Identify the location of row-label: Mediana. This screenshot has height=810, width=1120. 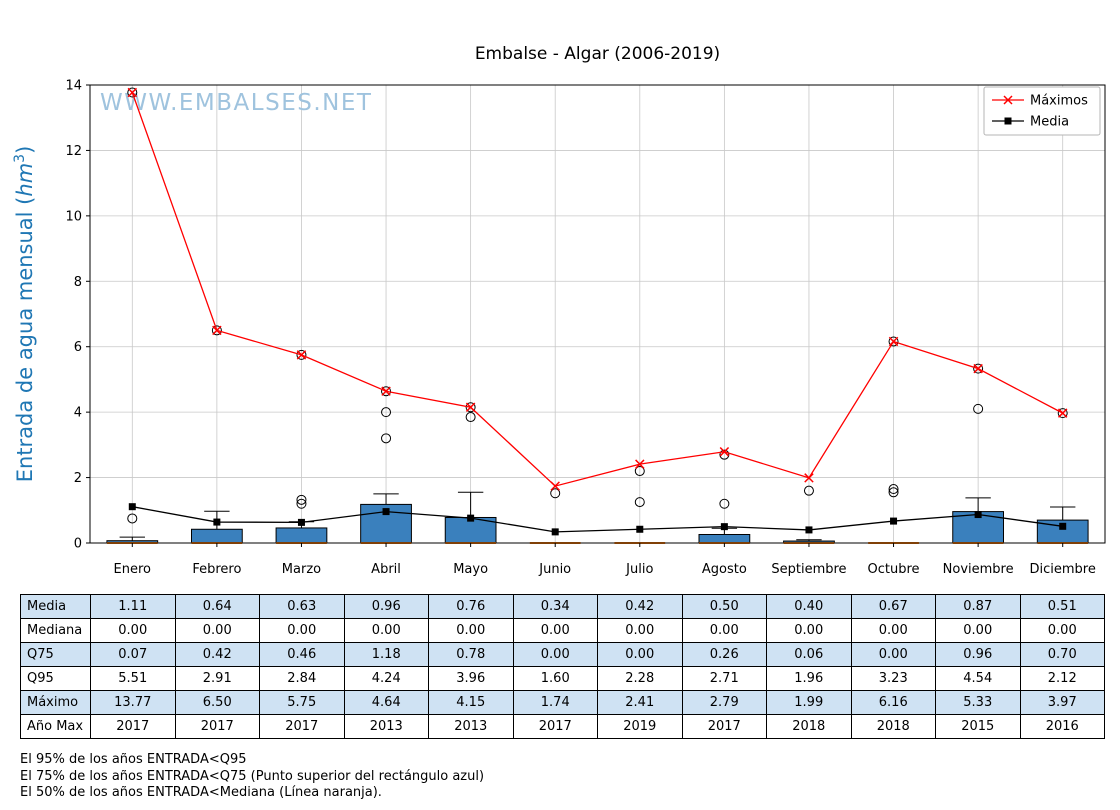
(55, 630).